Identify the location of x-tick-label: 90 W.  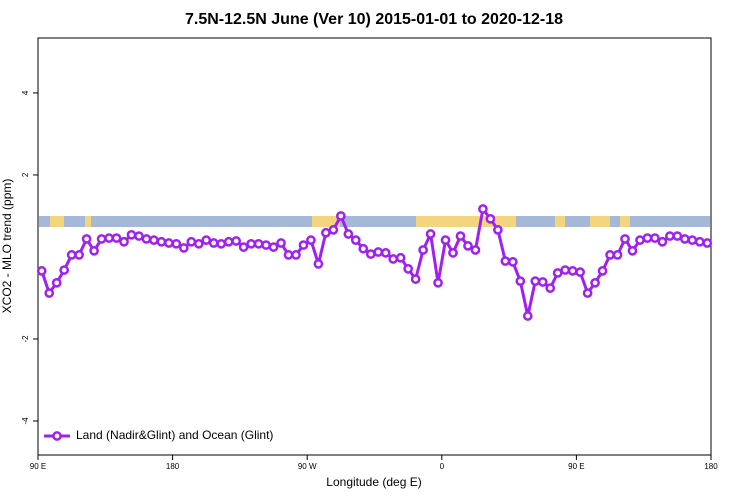
(307, 466).